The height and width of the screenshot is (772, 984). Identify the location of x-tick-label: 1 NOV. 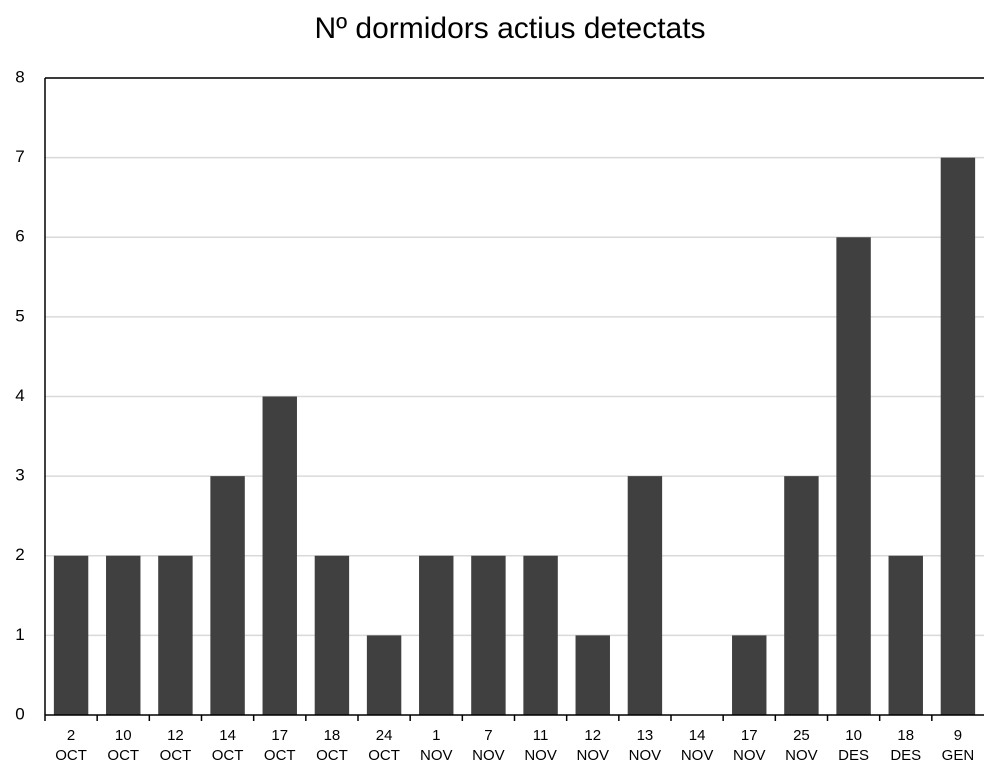
(436, 745).